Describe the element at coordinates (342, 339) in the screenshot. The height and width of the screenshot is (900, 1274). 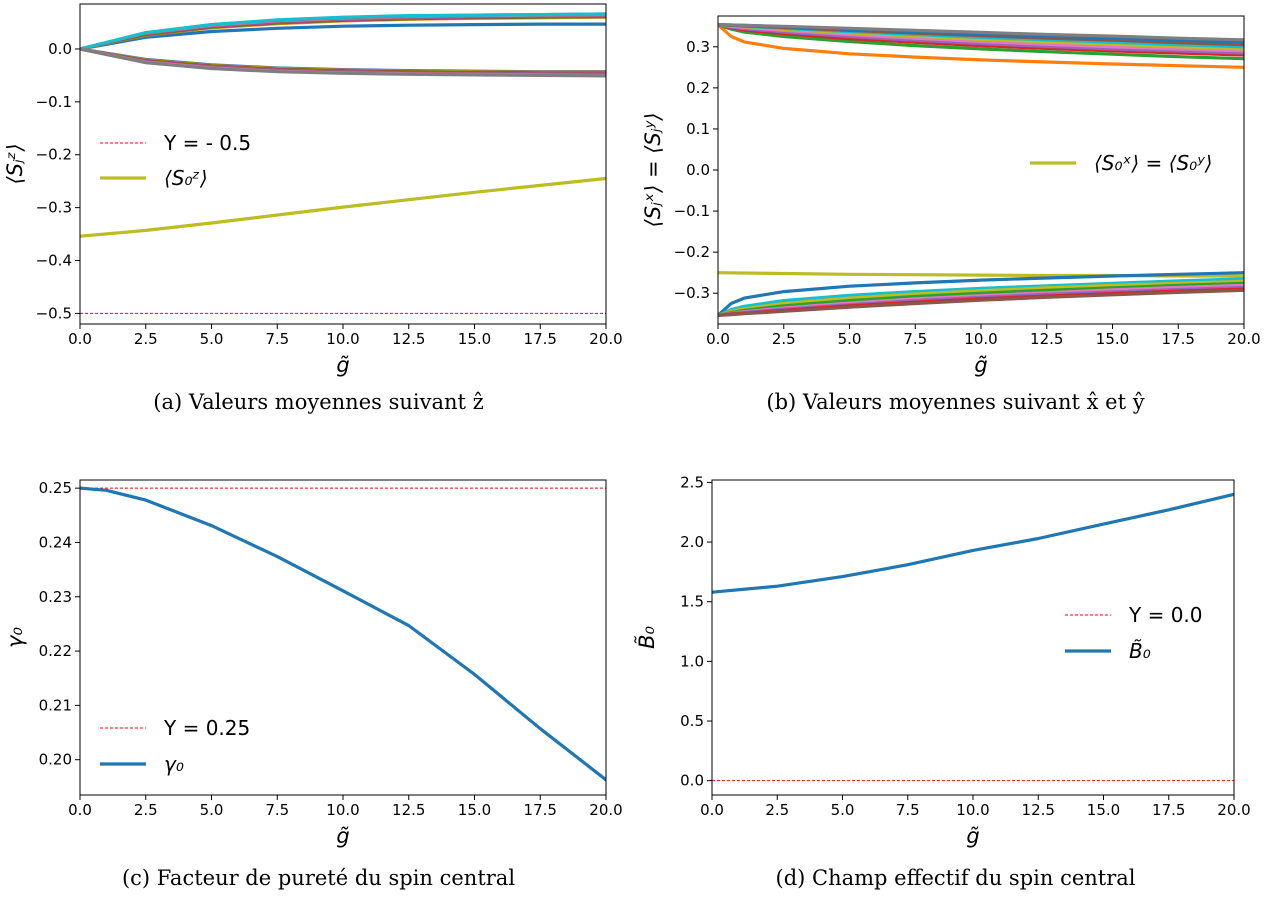
I see `x-tick-label-a-4: 10.0` at that location.